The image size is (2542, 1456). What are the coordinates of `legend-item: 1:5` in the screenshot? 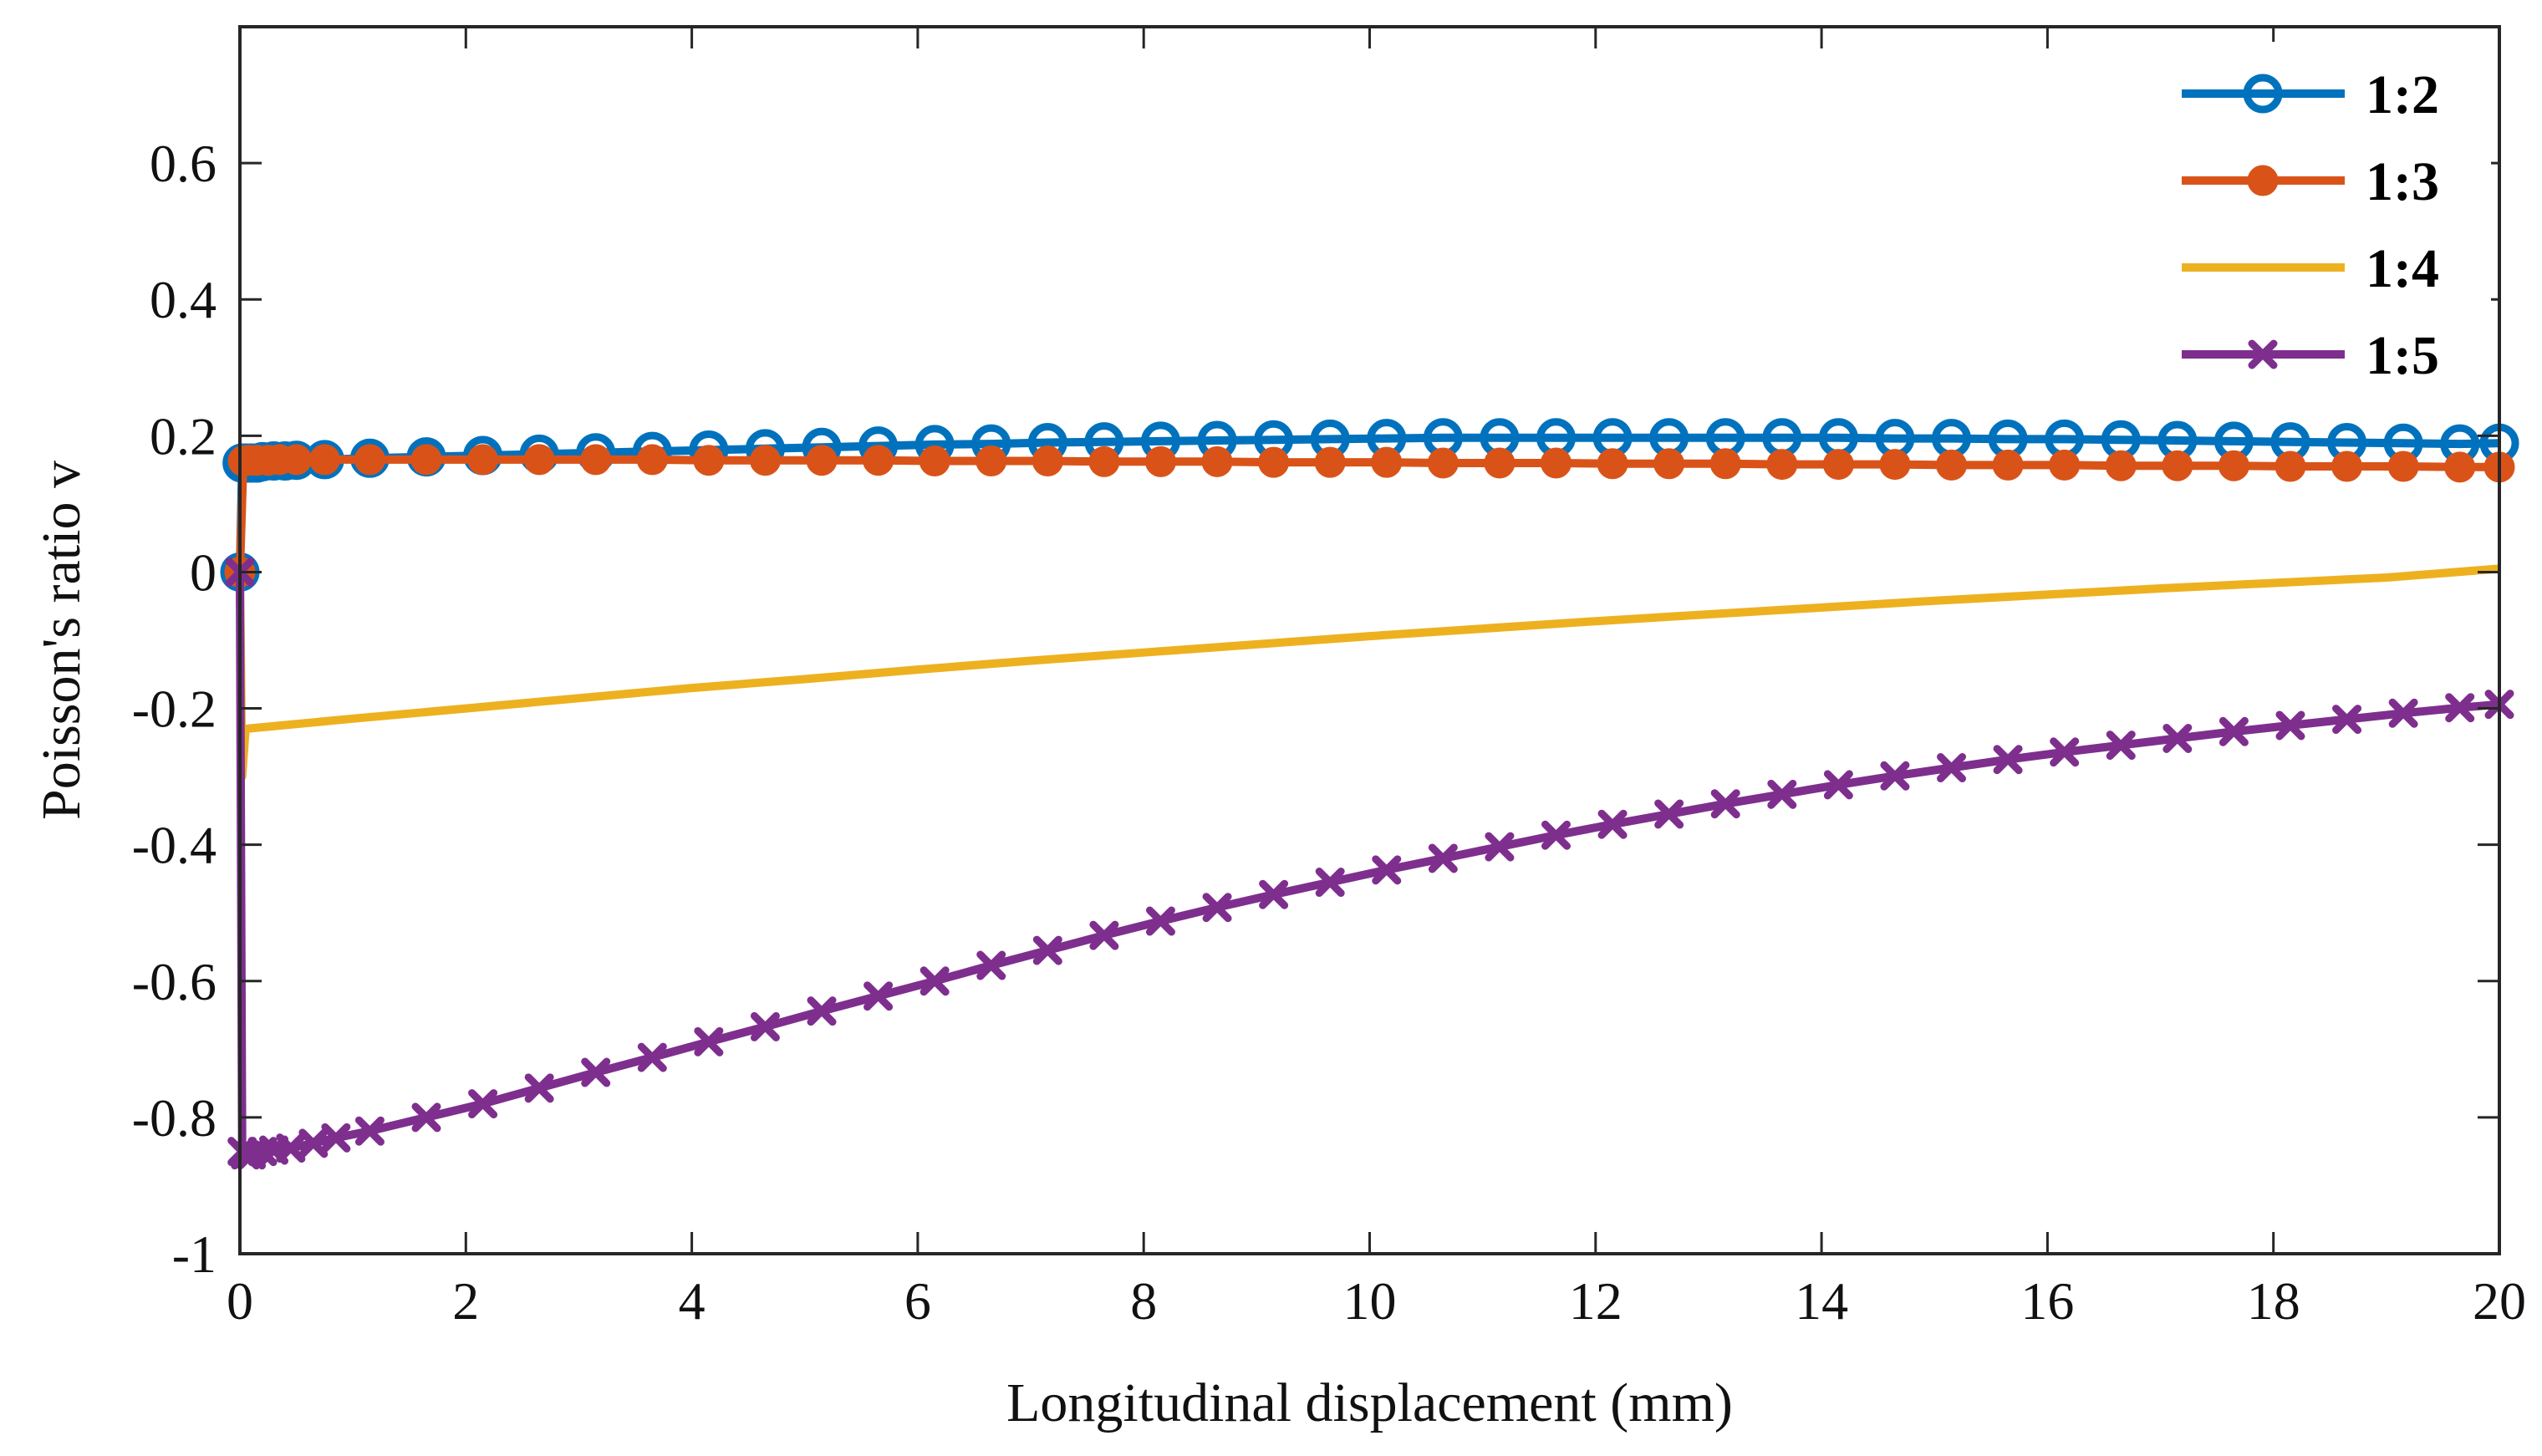 It's located at (2310, 355).